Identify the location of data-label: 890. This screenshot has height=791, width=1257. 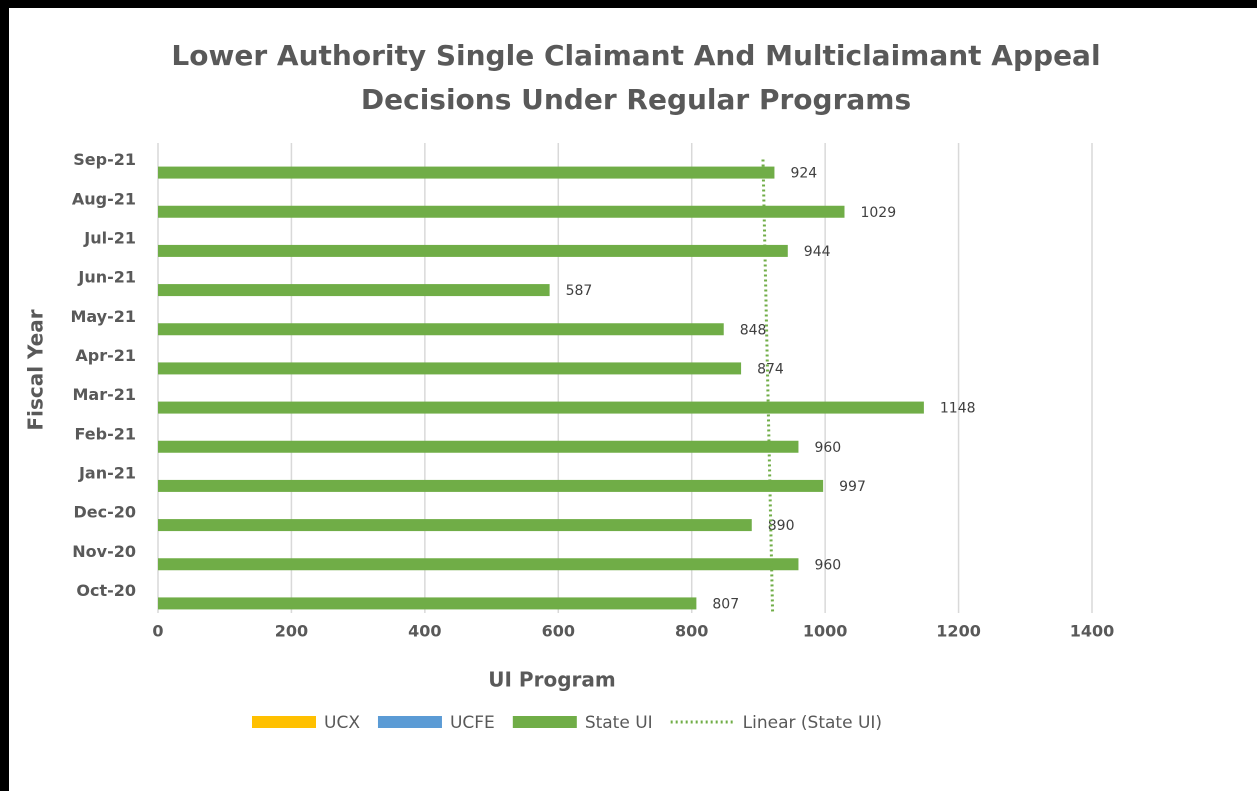
(781, 526).